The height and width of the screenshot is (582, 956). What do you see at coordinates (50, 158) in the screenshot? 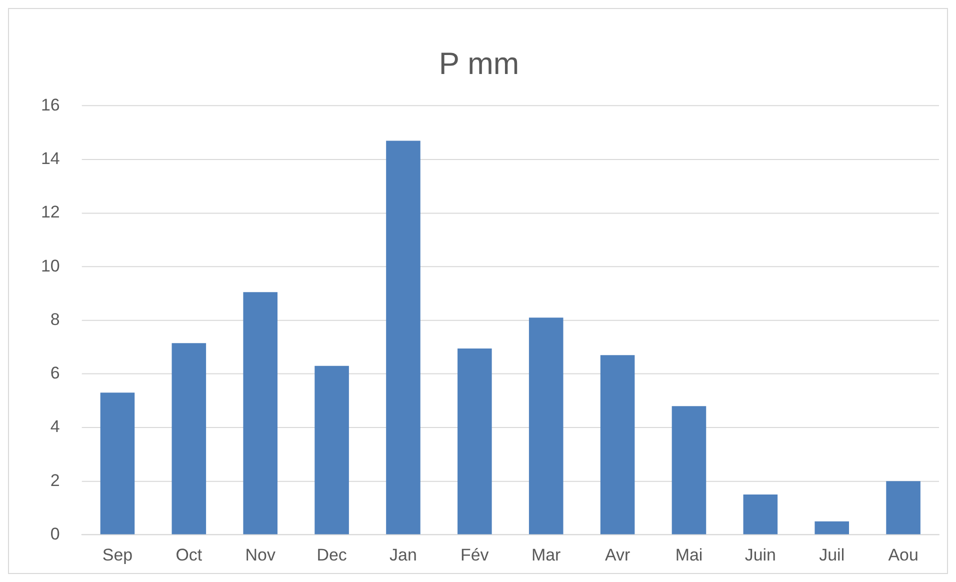
I see `y-tick-label: 14` at bounding box center [50, 158].